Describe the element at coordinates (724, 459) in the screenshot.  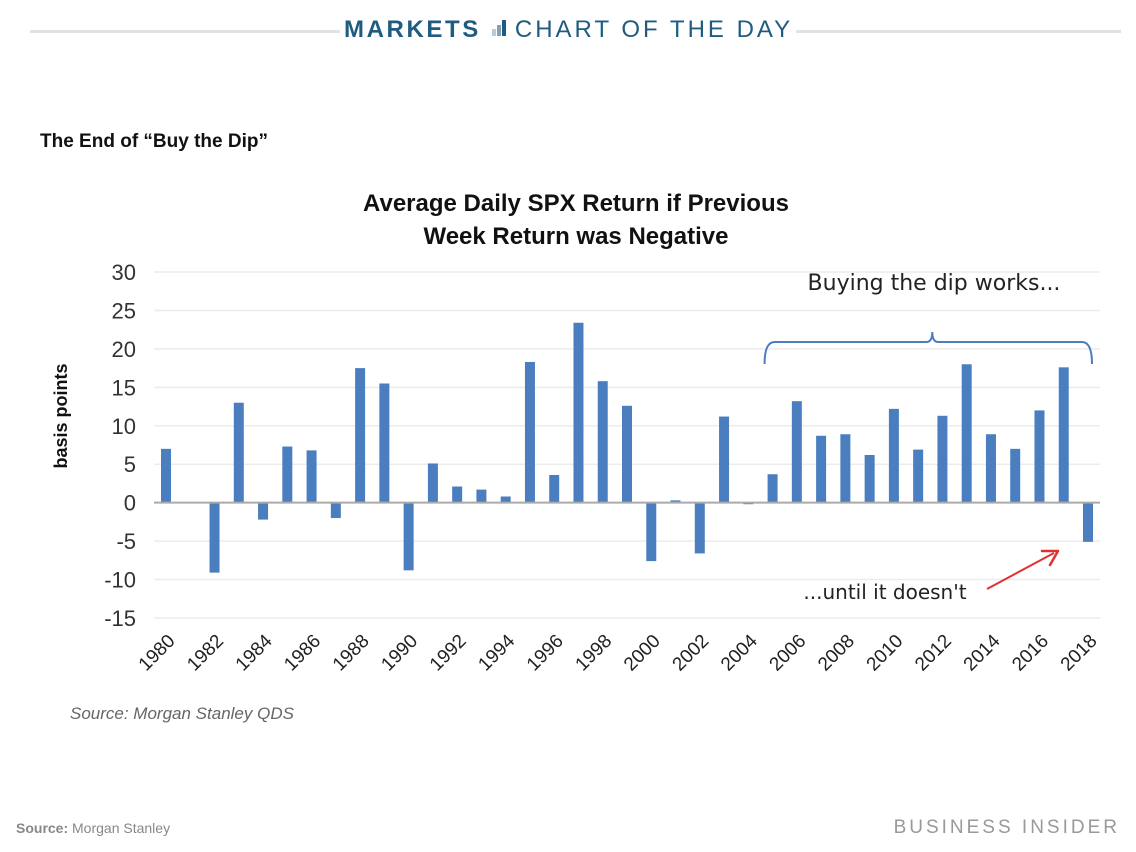
I see `bar-2003` at that location.